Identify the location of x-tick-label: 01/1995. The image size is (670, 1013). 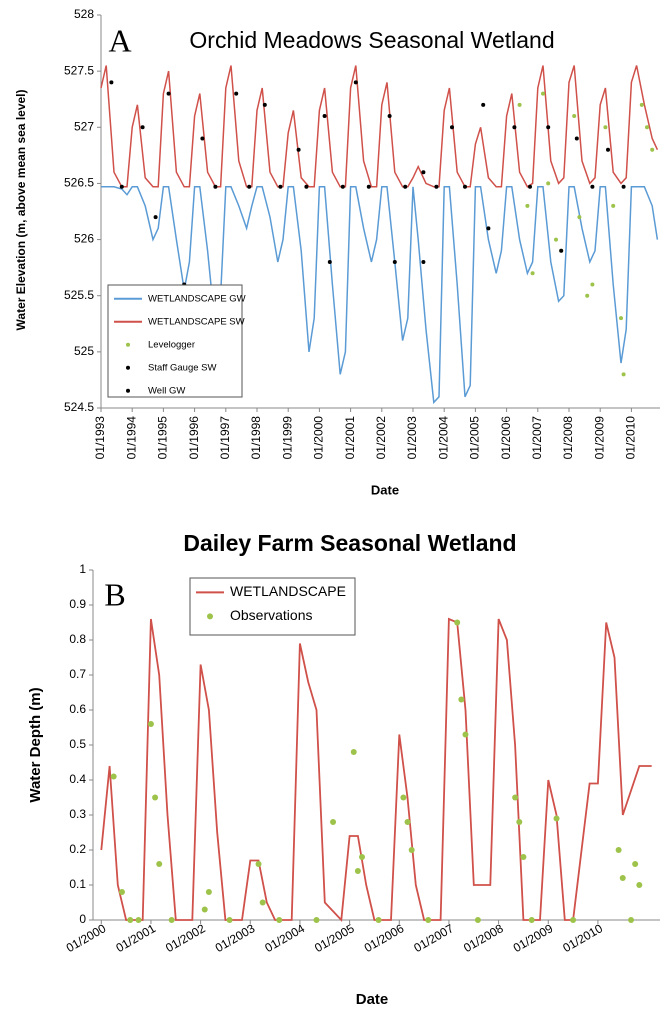
(163, 438).